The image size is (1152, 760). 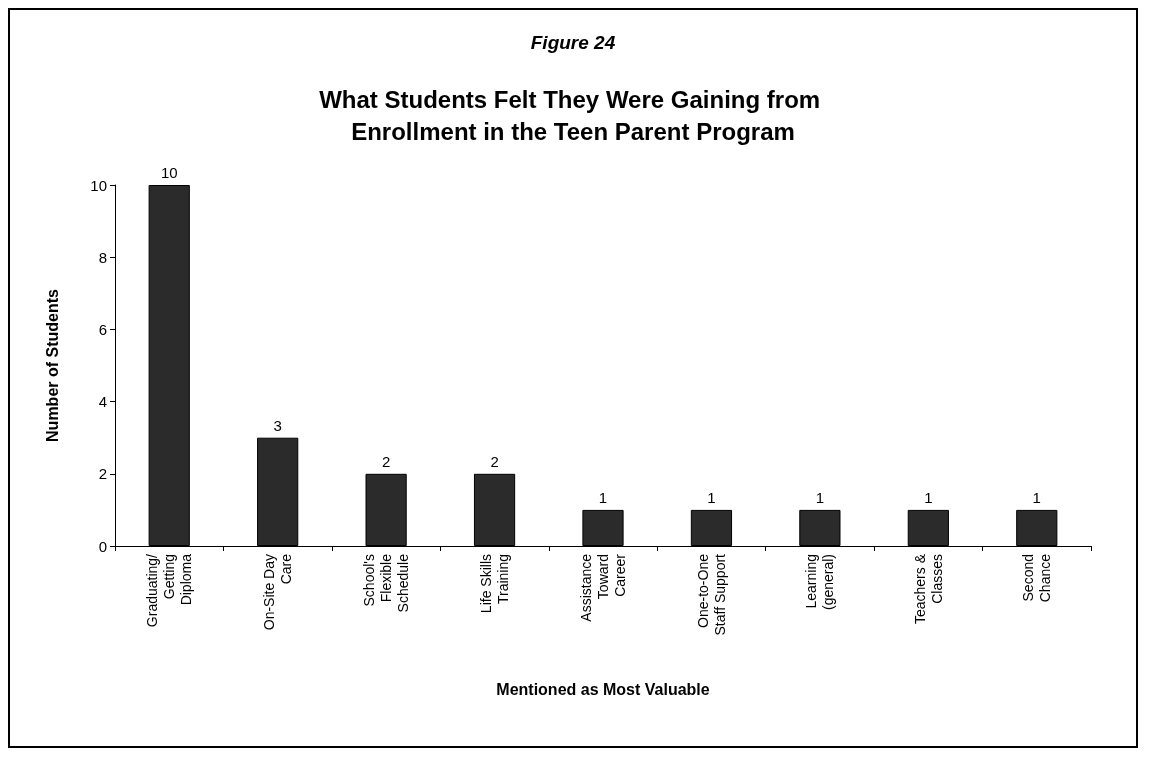 I want to click on x-tick-label: Graduating/ Getting Diploma, so click(x=169, y=590).